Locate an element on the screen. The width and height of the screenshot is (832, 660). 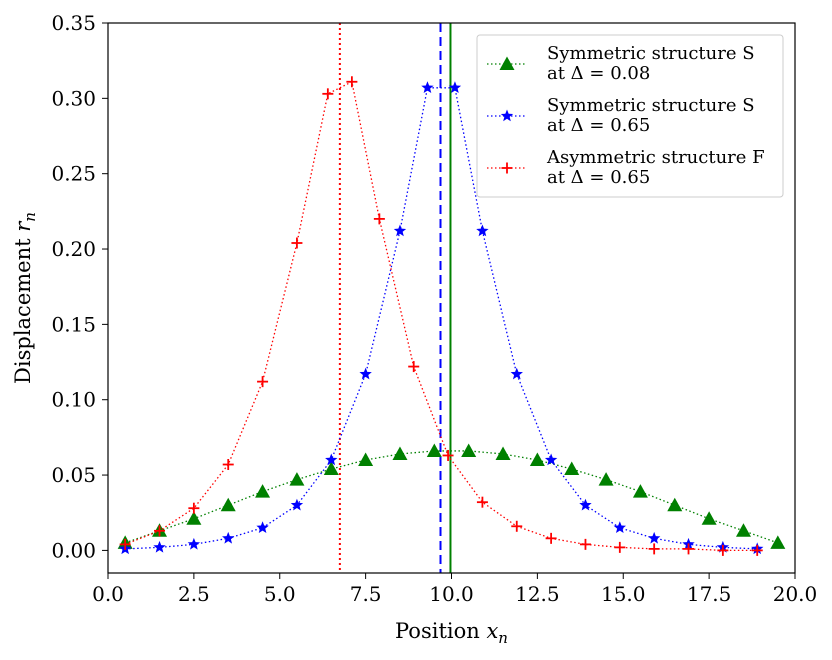
y-axis-label-text: Displacement is located at coordinates (23, 308).